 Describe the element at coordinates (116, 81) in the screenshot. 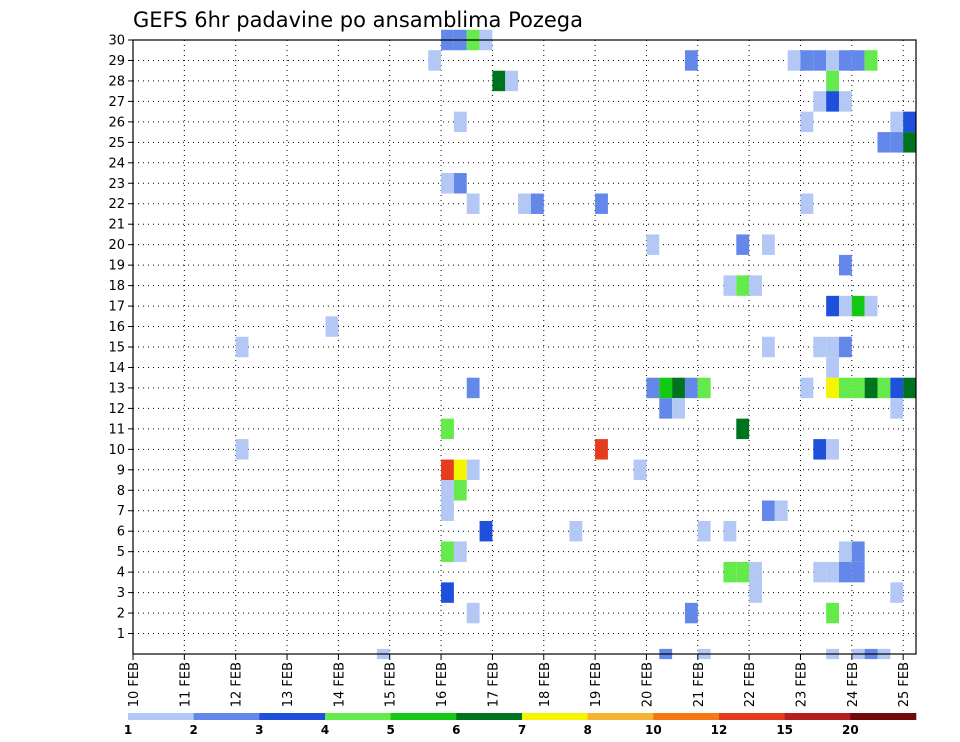

I see `y-tick-label: 28` at that location.